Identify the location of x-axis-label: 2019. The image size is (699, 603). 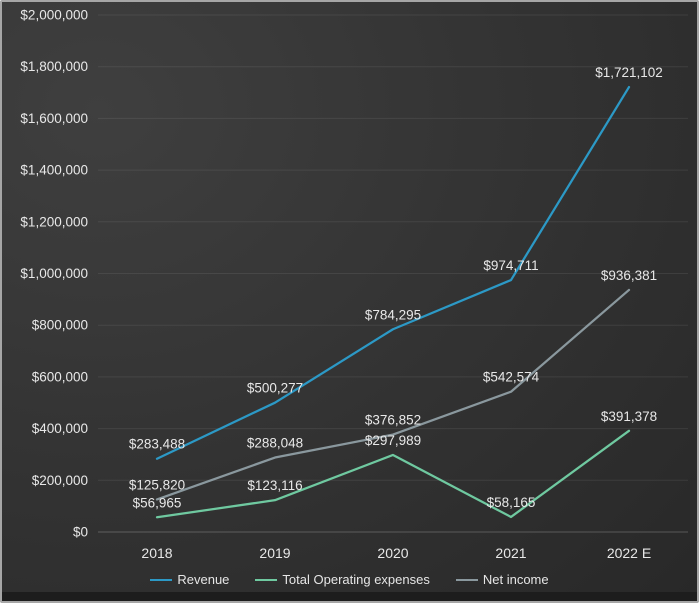
(274, 553).